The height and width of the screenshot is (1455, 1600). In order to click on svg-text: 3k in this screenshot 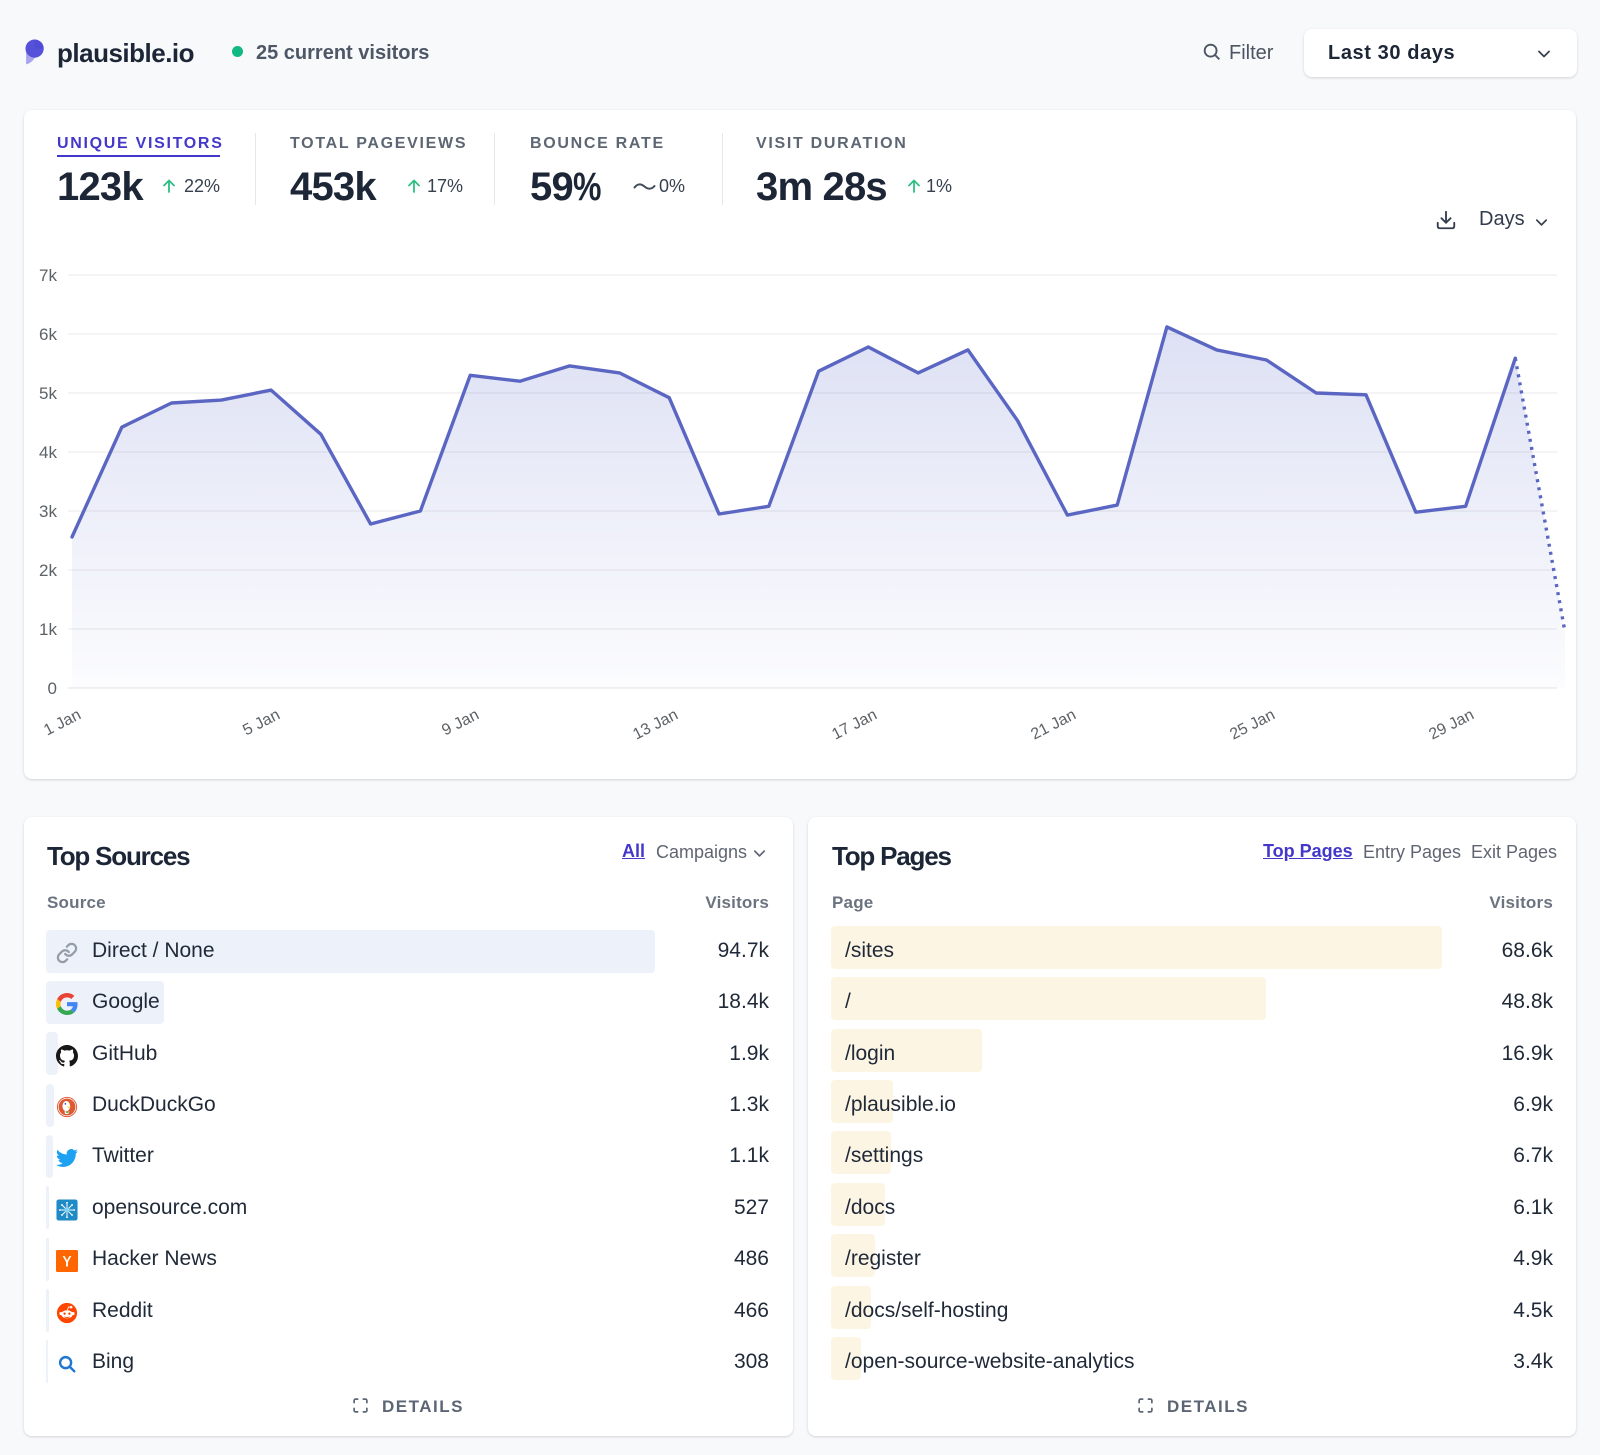, I will do `click(48, 511)`.